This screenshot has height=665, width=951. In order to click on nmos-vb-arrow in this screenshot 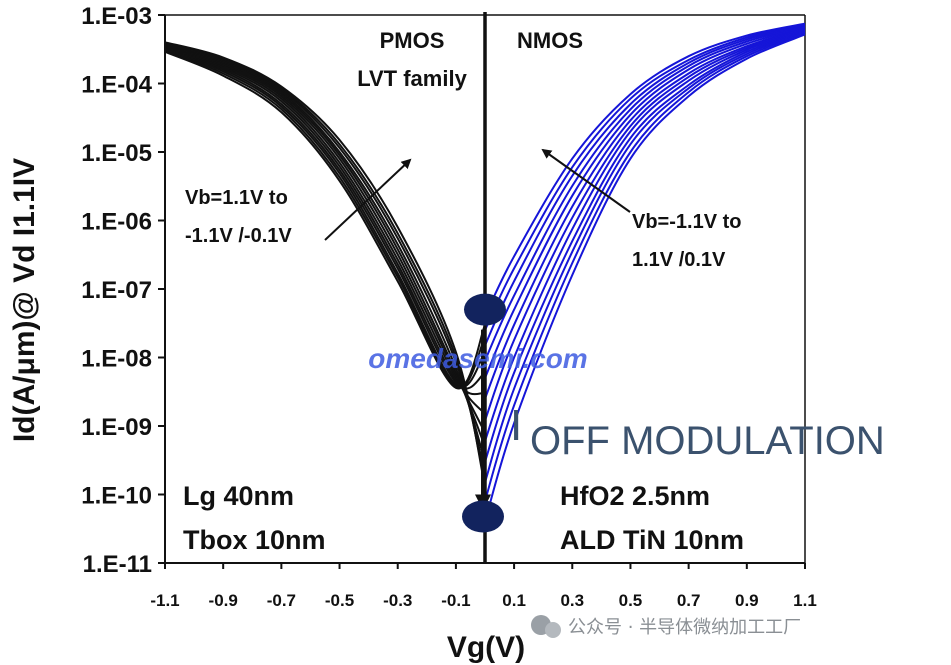, I will do `click(586, 180)`.